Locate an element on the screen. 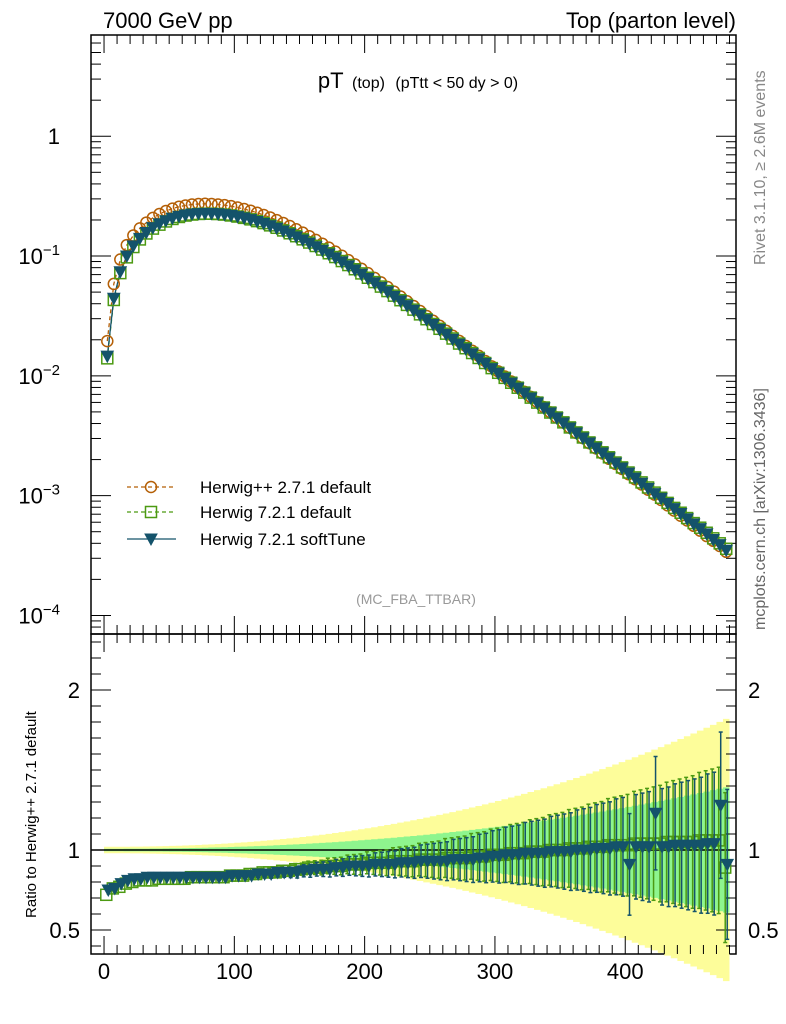 Image resolution: width=786 pixels, height=1024 pixels. ratio-ytick-label-right: 0.5 is located at coordinates (763, 930).